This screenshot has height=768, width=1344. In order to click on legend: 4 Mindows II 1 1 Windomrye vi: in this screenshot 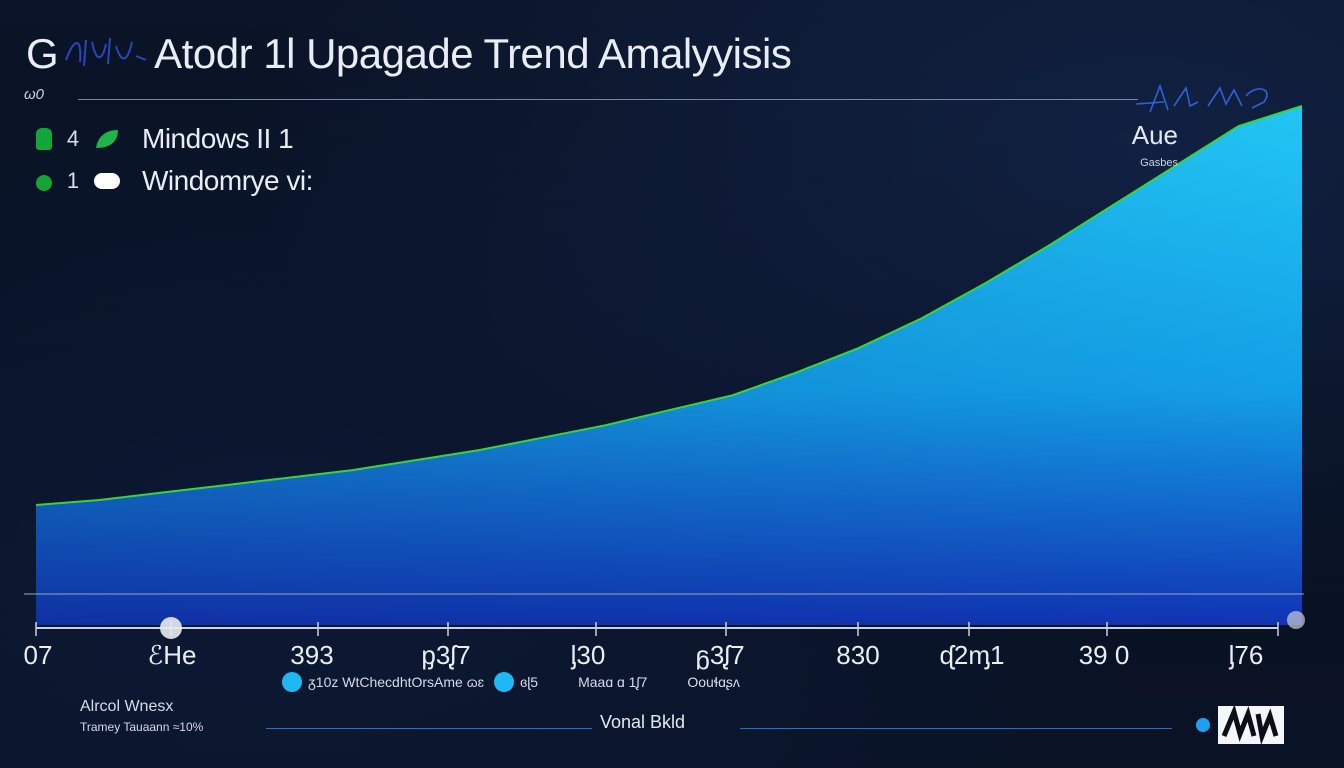, I will do `click(171, 160)`.